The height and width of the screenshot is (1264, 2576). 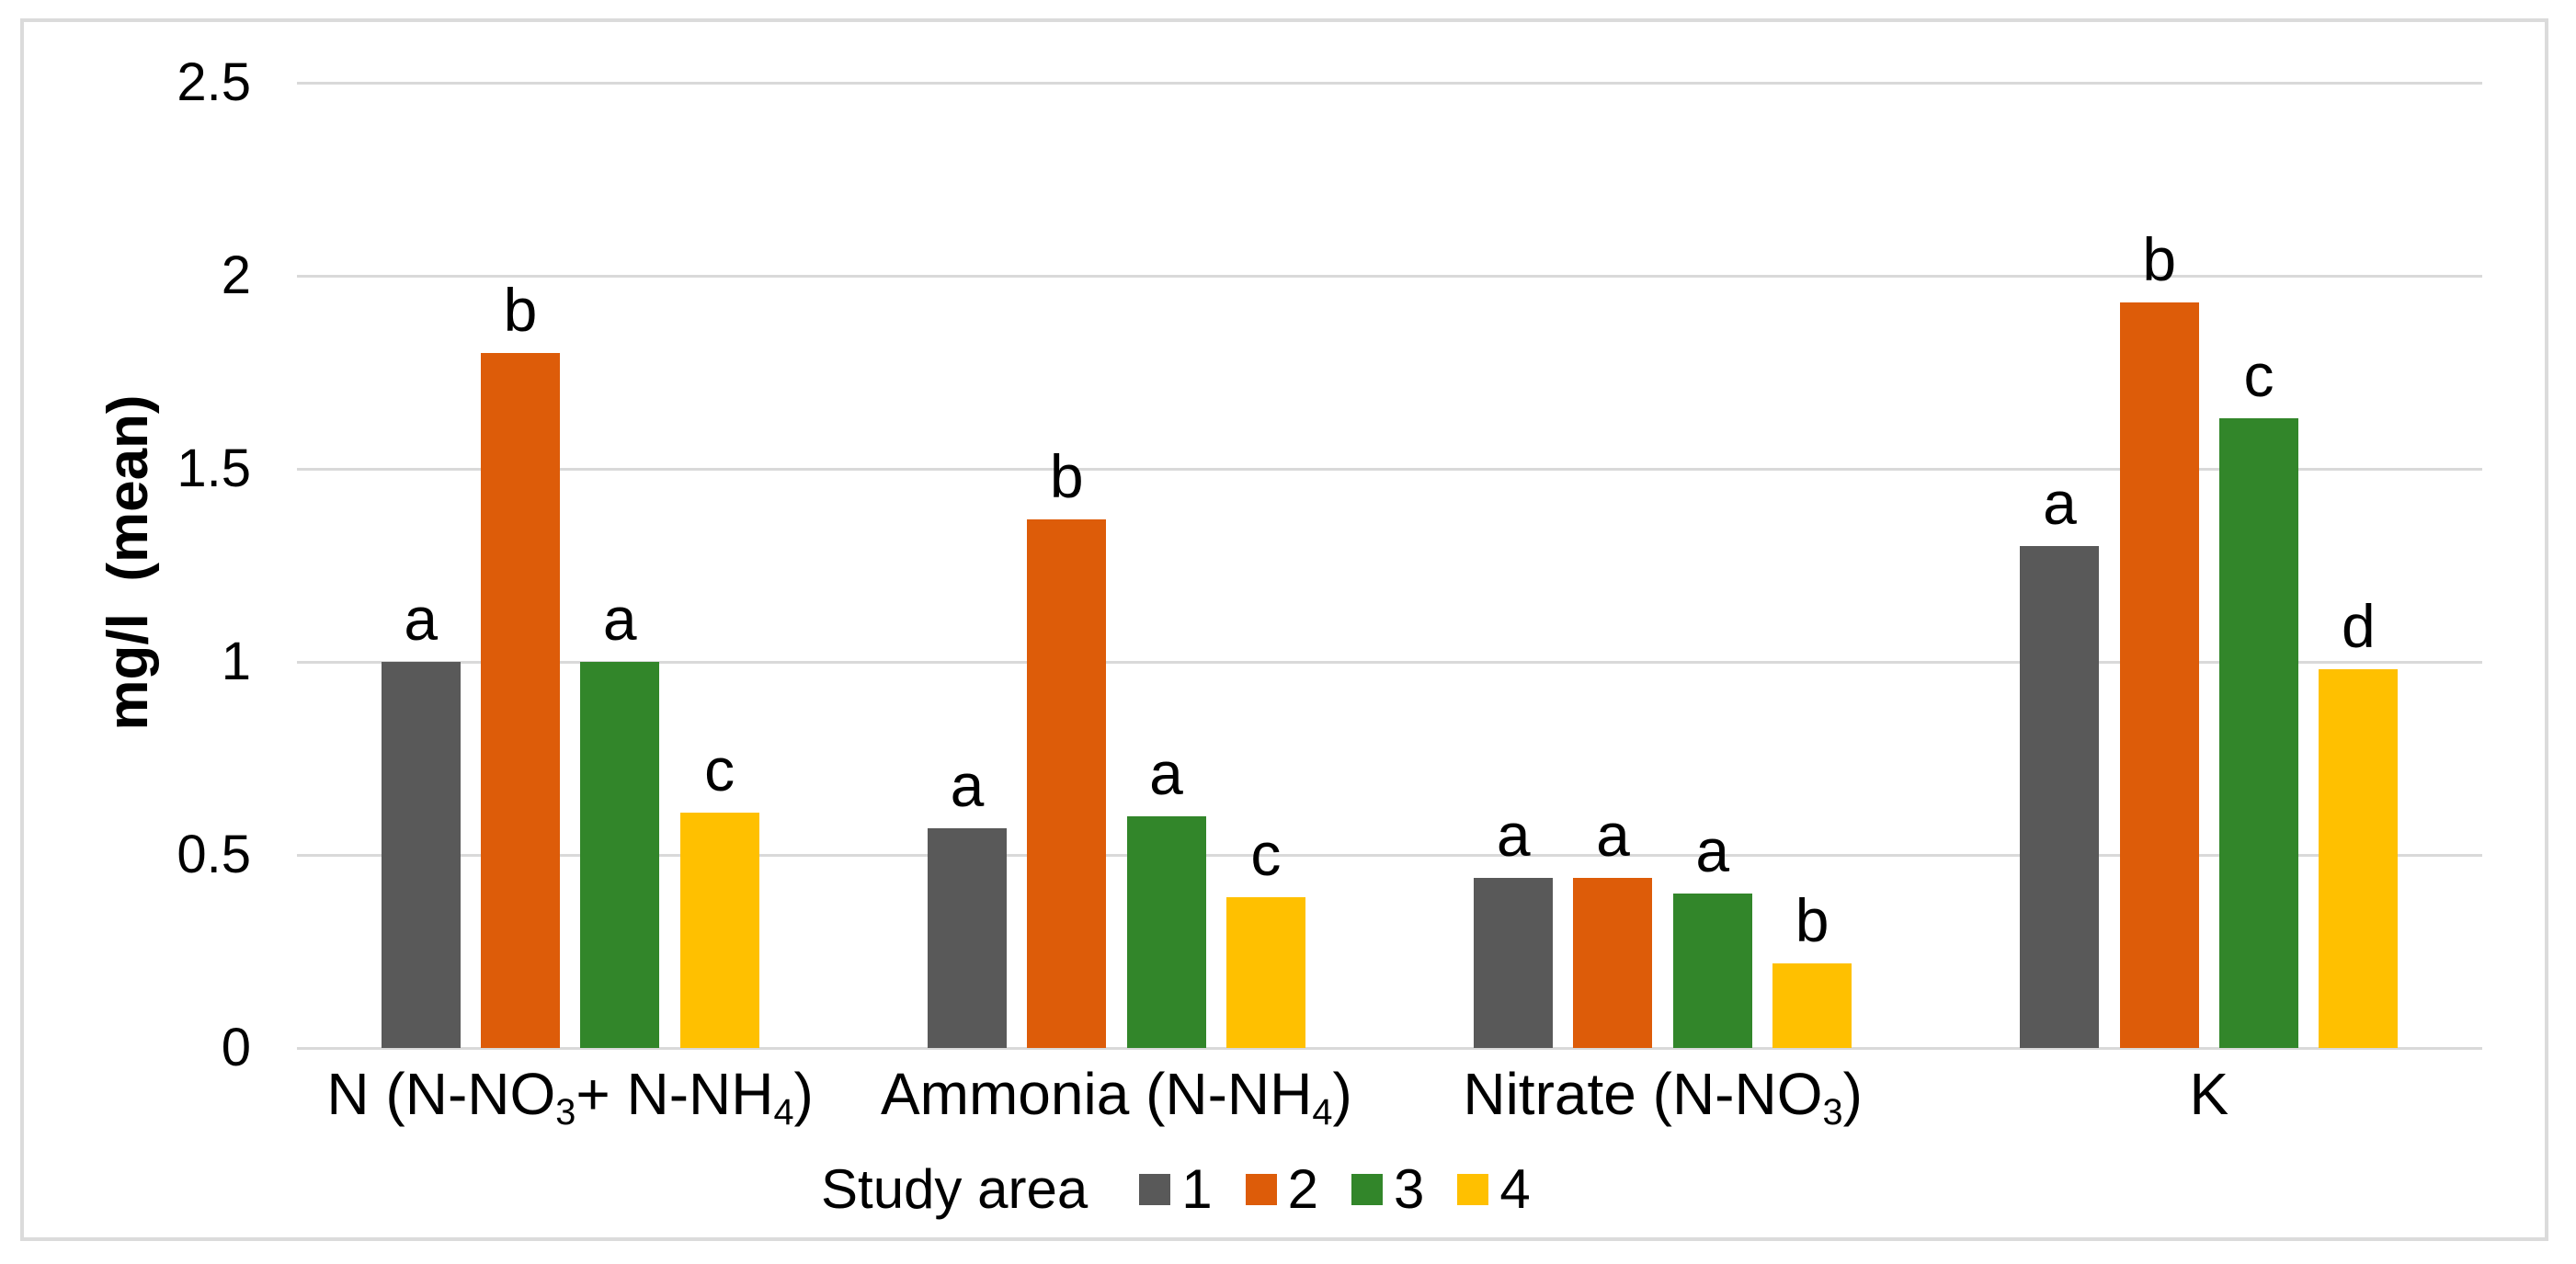 What do you see at coordinates (1116, 1097) in the screenshot?
I see `x-category-label-2: Ammonia (N-NH4)` at bounding box center [1116, 1097].